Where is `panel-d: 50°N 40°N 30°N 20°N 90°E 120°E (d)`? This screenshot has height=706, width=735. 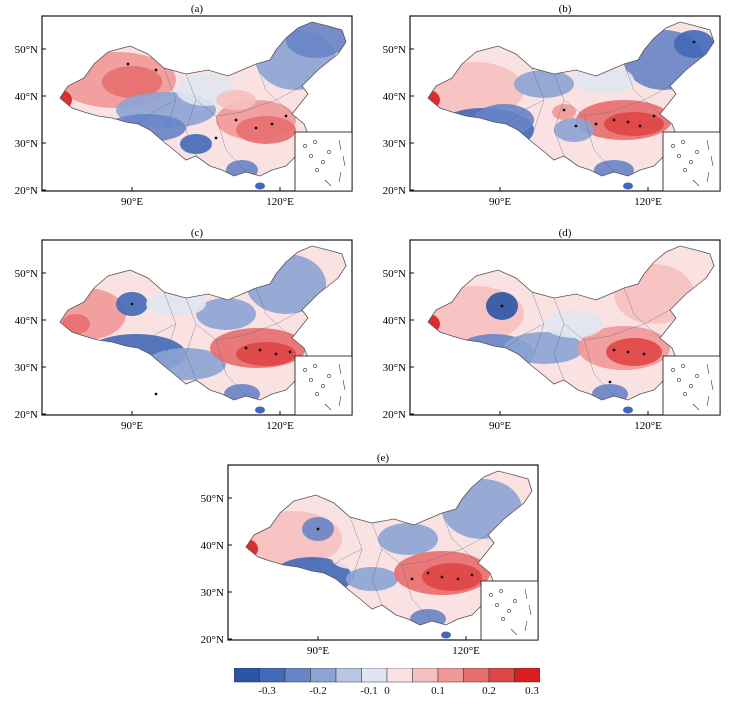
panel-d: 50°N 40°N 30°N 20°N 90°E 120°E (d) is located at coordinates (548, 331).